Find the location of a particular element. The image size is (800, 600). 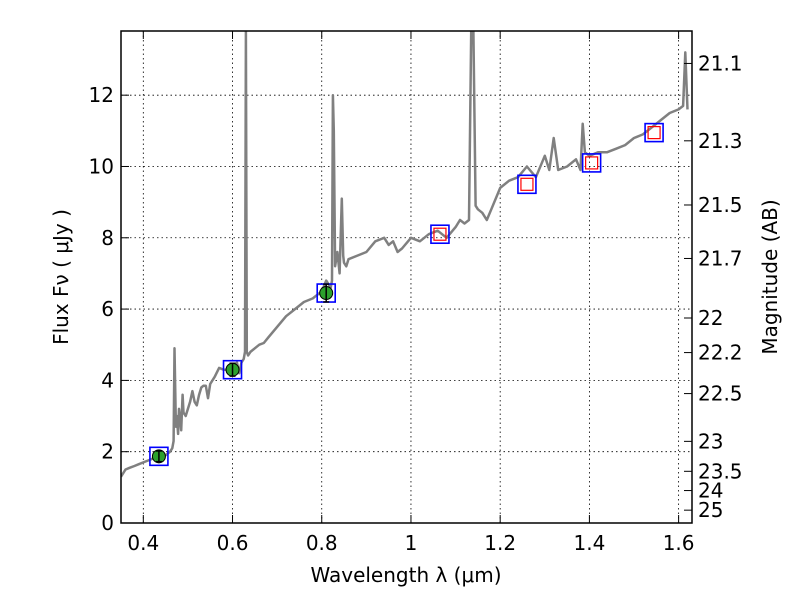

x-tick-label: 0.4 is located at coordinates (143, 543).